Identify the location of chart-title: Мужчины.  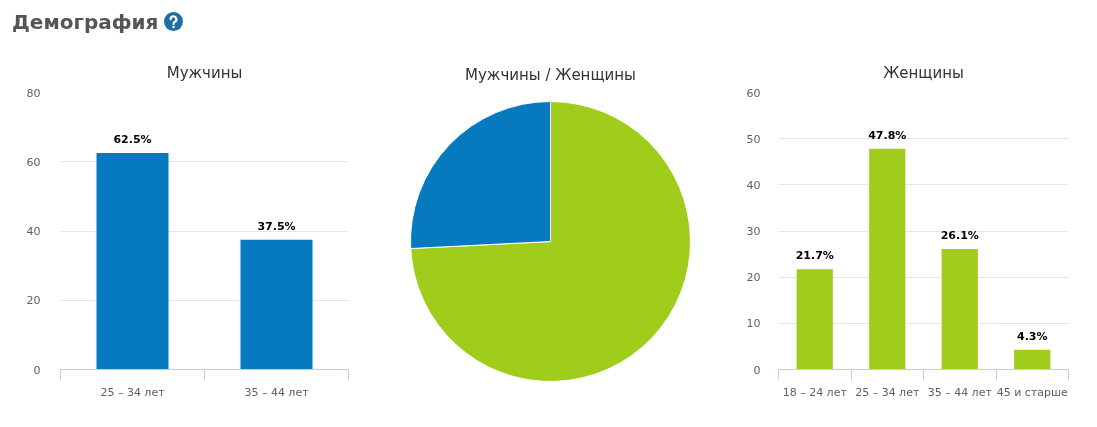
(204, 72).